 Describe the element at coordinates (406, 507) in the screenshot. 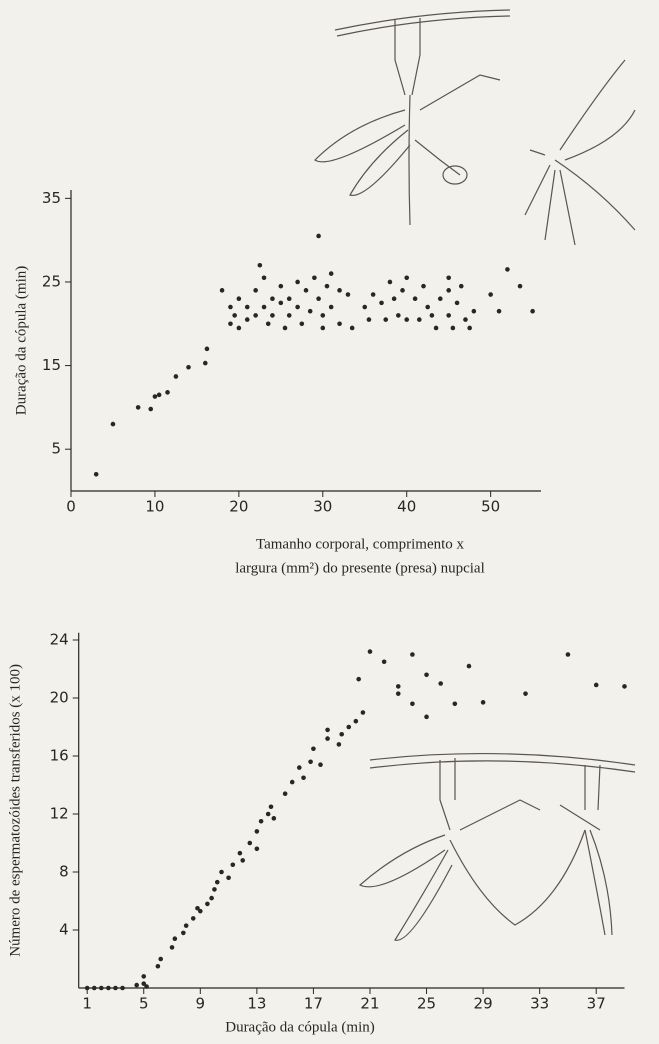

I see `x-tick-label: 40` at that location.